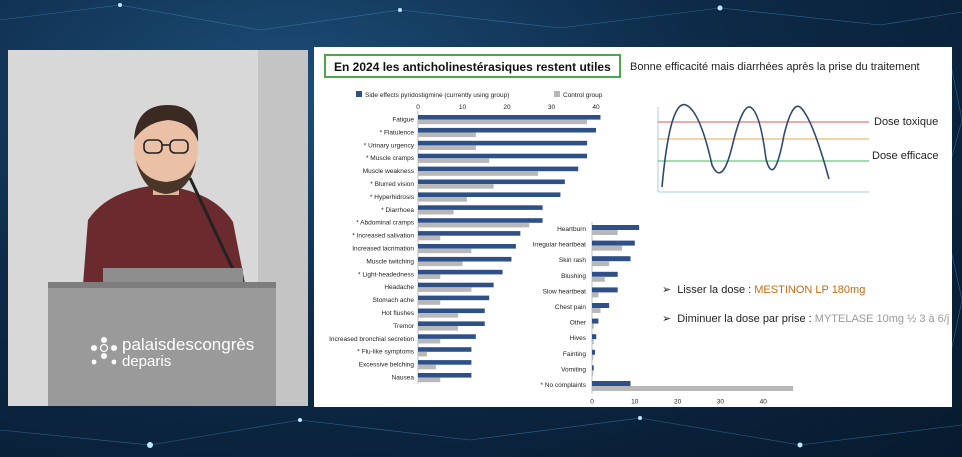 The width and height of the screenshot is (962, 457). What do you see at coordinates (371, 339) in the screenshot?
I see `category-label: Increased bronchial secretion` at bounding box center [371, 339].